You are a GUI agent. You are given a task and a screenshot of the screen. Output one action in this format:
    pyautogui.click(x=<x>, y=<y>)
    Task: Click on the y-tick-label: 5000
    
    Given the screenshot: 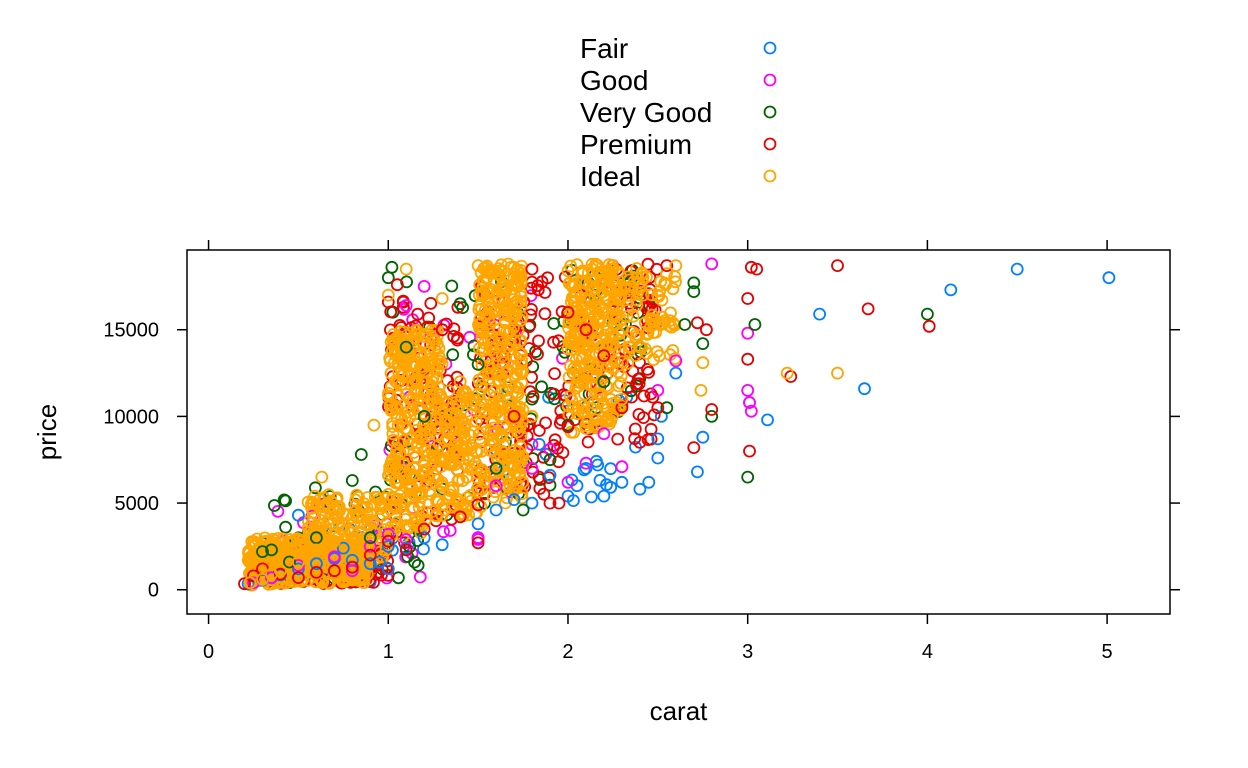 What is the action you would take?
    pyautogui.click(x=137, y=504)
    